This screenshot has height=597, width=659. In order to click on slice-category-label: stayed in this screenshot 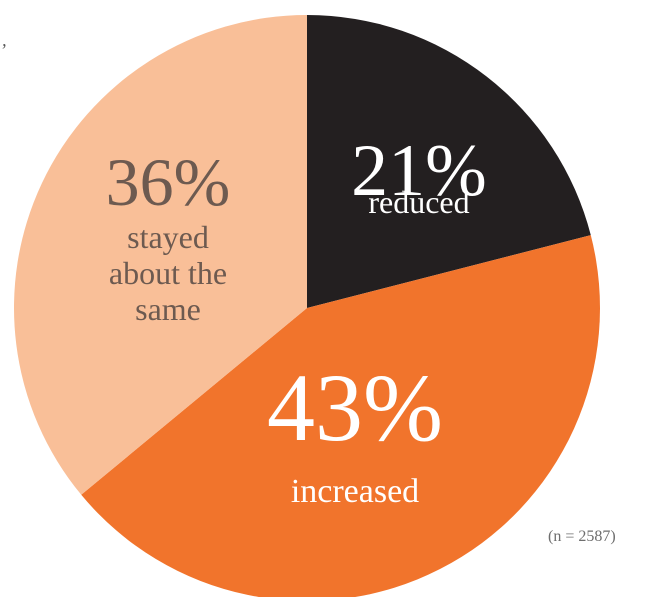, I will do `click(168, 237)`.